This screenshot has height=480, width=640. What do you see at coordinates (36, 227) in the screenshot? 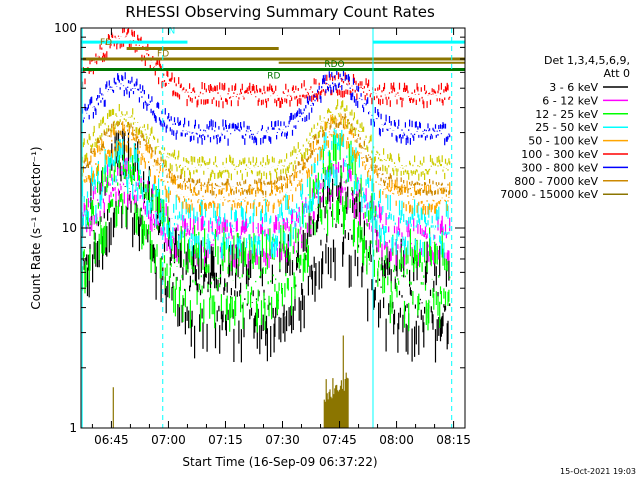
I see `y-axis-label: Count Rate (s⁻¹ detector⁻¹)` at bounding box center [36, 227].